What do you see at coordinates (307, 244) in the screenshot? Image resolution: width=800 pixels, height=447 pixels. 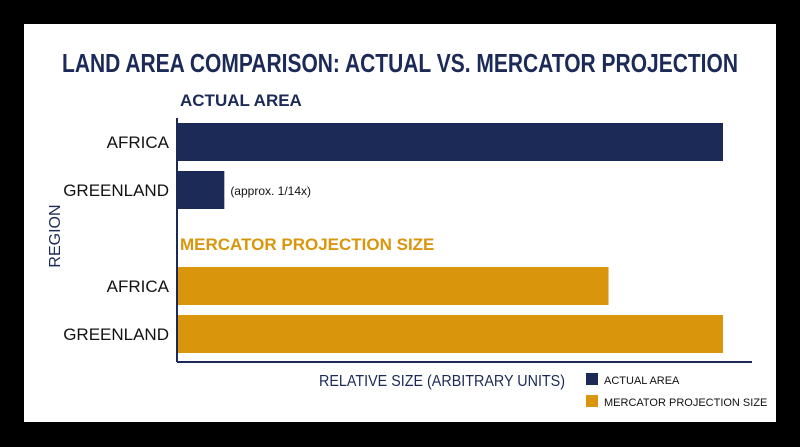 I see `group-label: MERCATOR PROJECTION SIZE` at bounding box center [307, 244].